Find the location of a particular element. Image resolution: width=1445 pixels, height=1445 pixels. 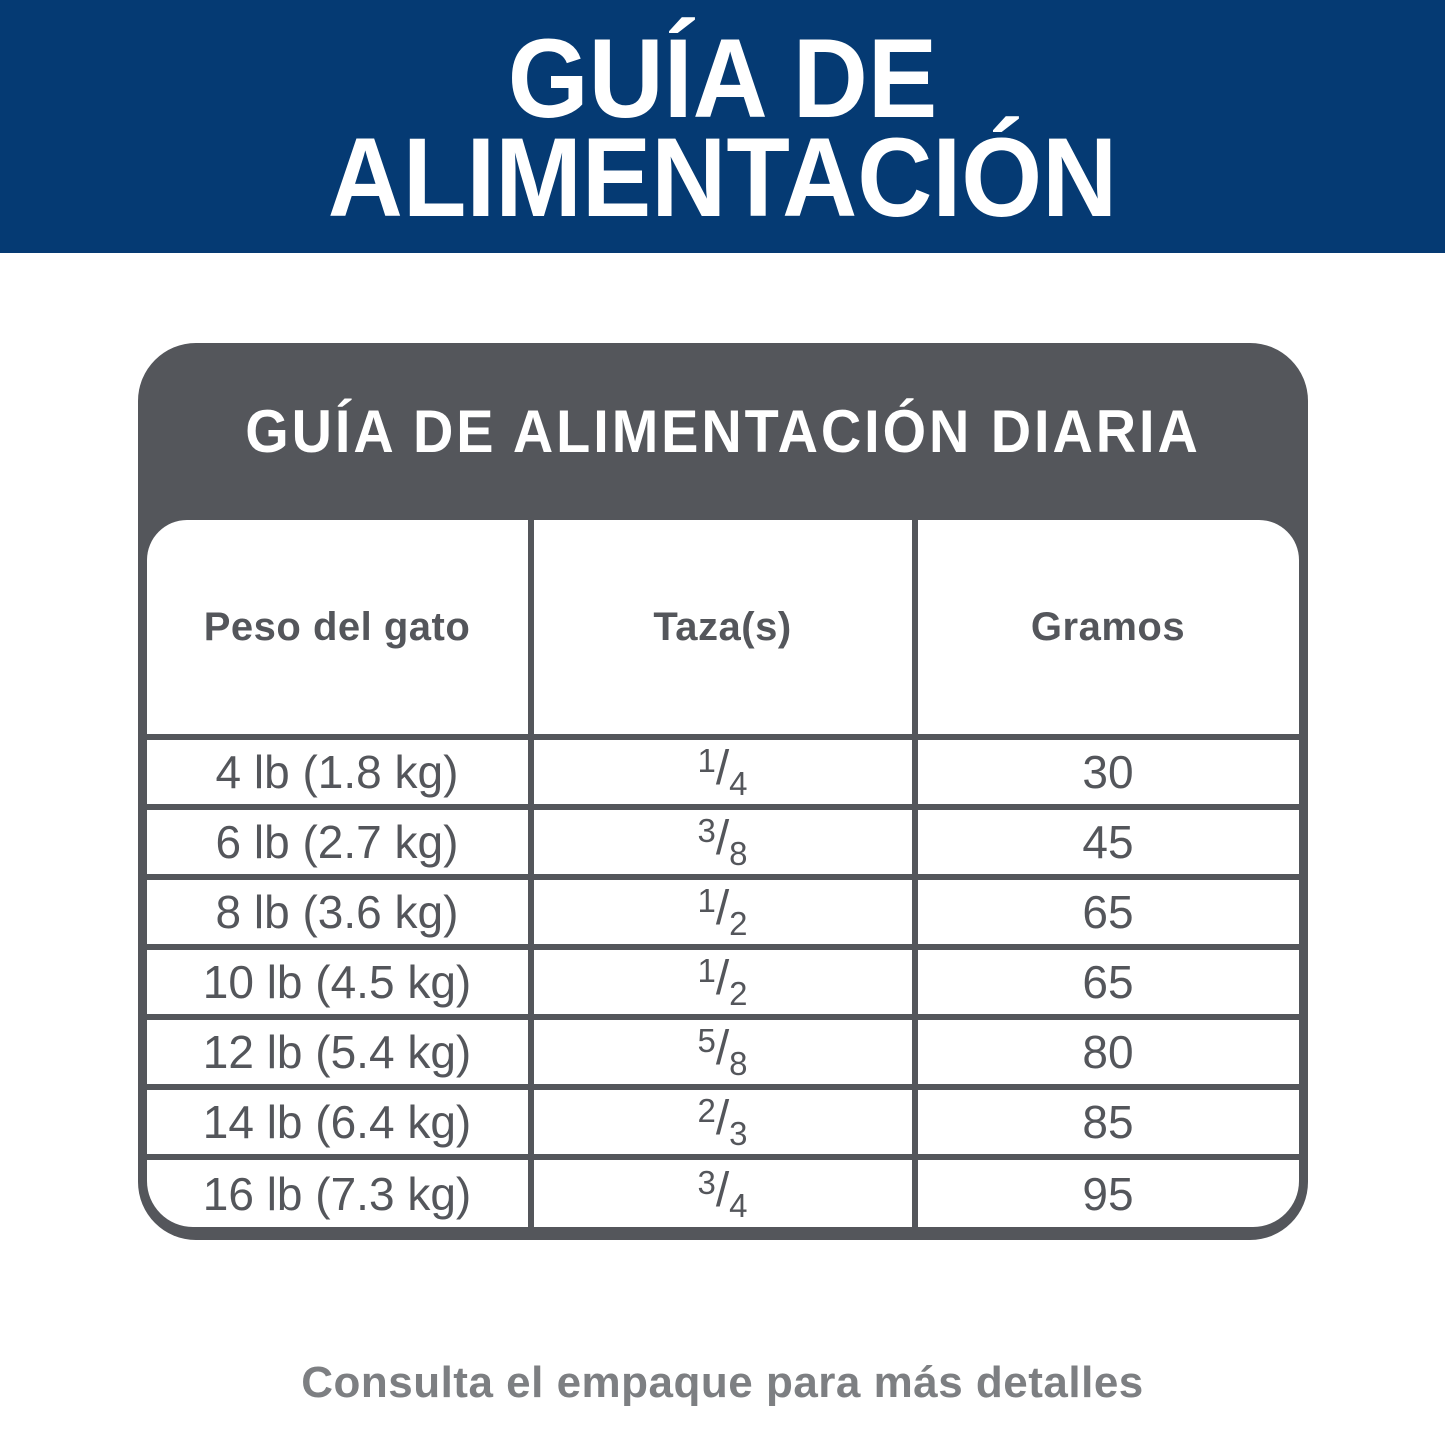

weight-cell: 10 lb (4.5 kg) is located at coordinates (340, 982).